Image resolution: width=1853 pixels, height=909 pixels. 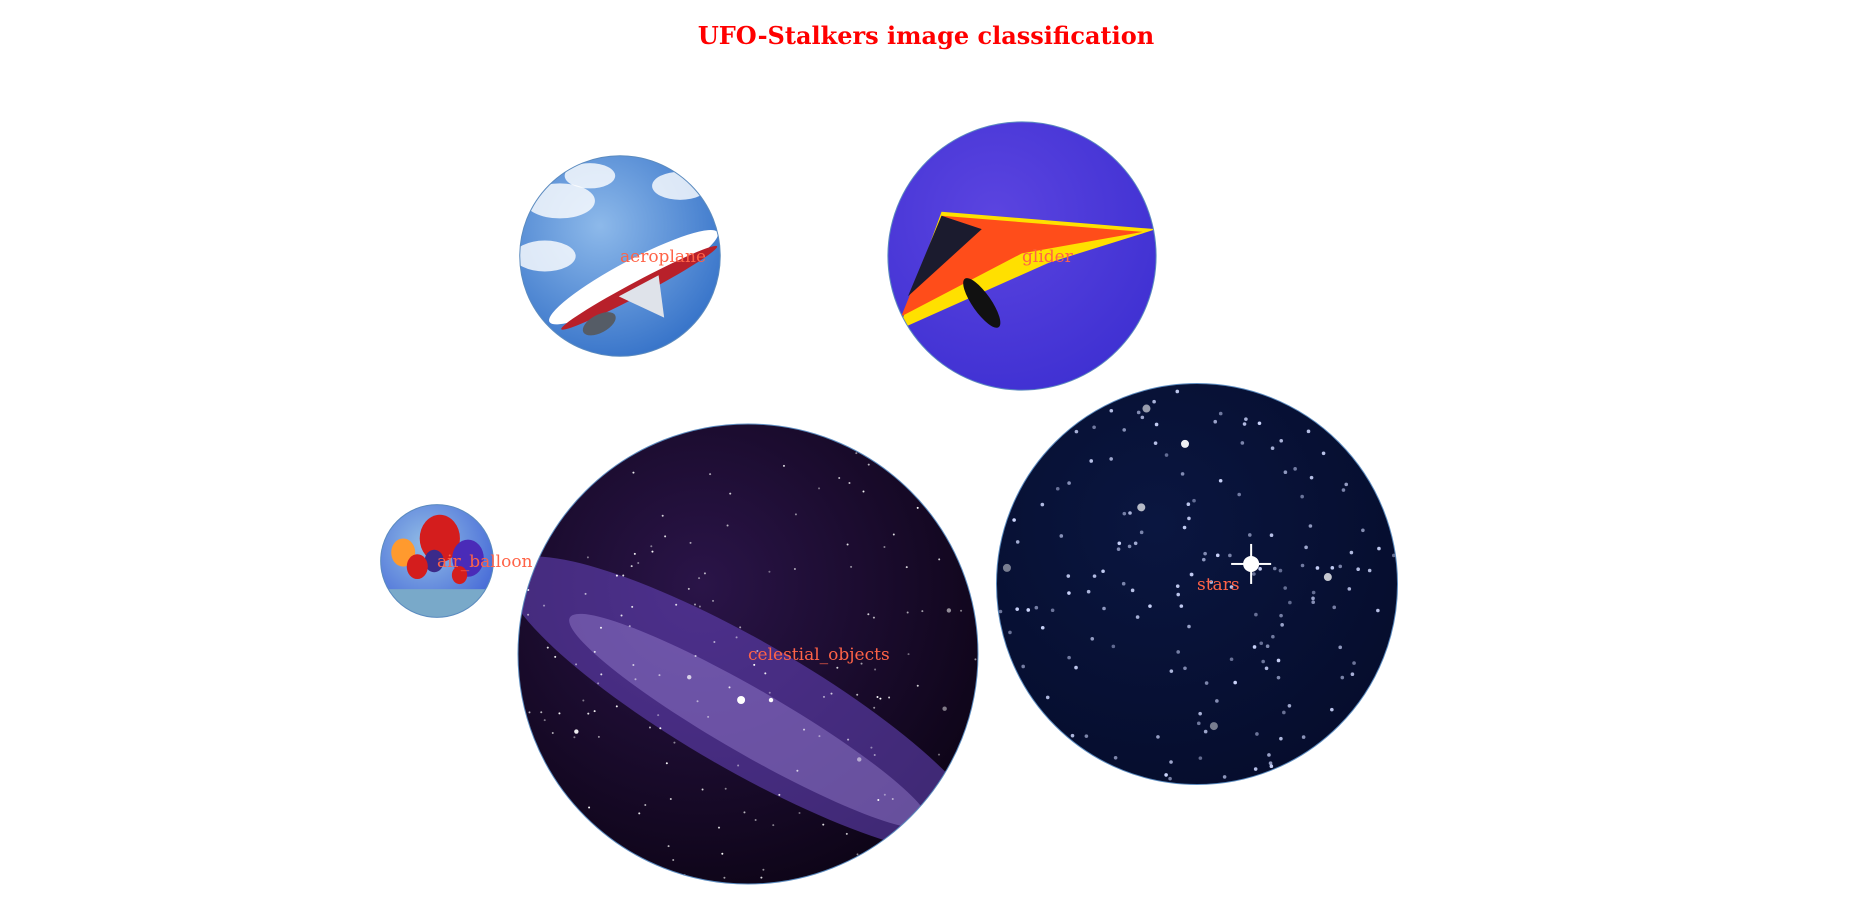 I want to click on bubble-edge-air-balloon, so click(x=437, y=561).